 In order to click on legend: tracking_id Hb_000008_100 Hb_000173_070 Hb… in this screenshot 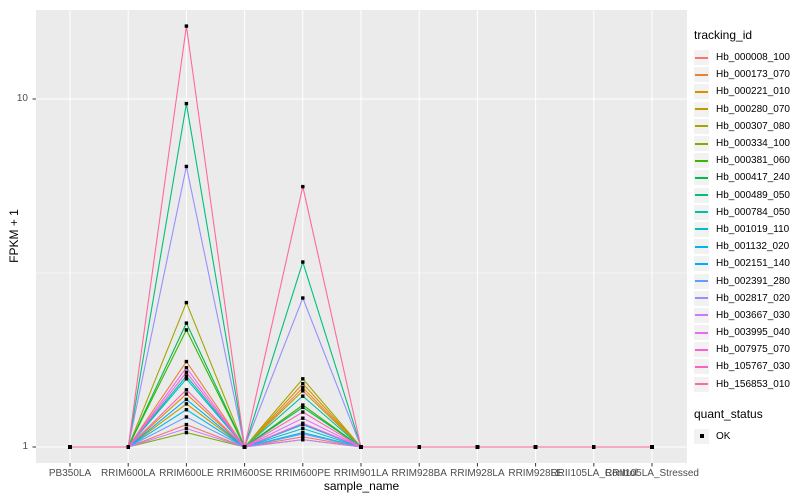, I will do `click(746, 236)`.